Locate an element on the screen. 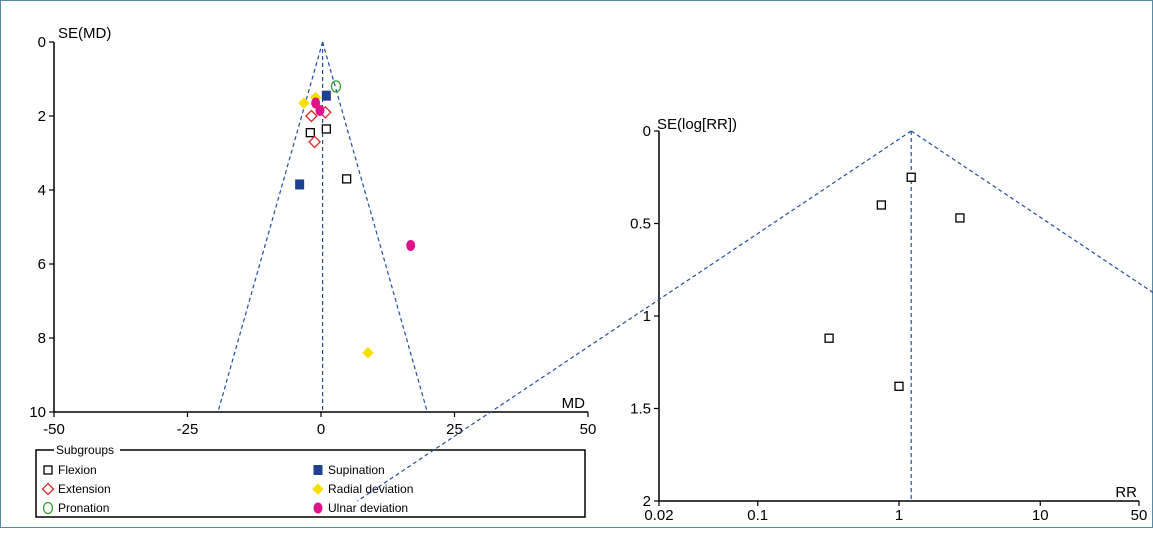 The image size is (1153, 534). y-tick-label-md: 4 is located at coordinates (42, 190).